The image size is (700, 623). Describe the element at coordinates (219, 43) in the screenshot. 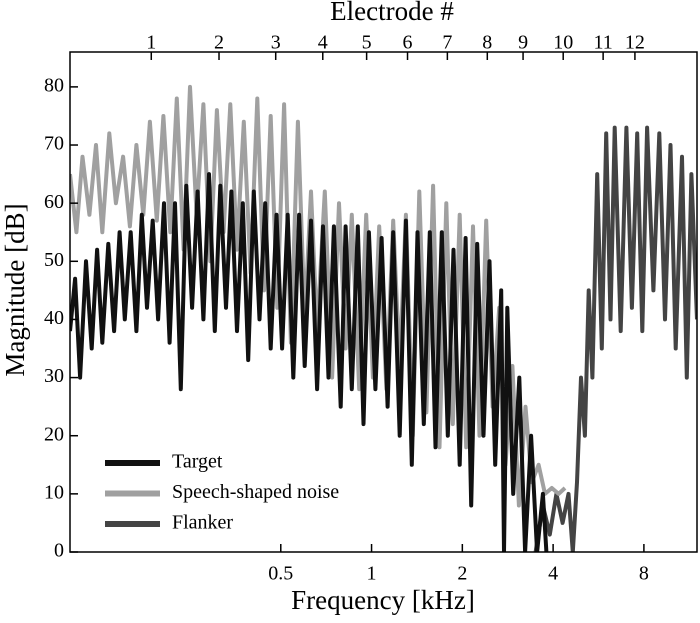

I see `x2-tick-label: 2` at that location.